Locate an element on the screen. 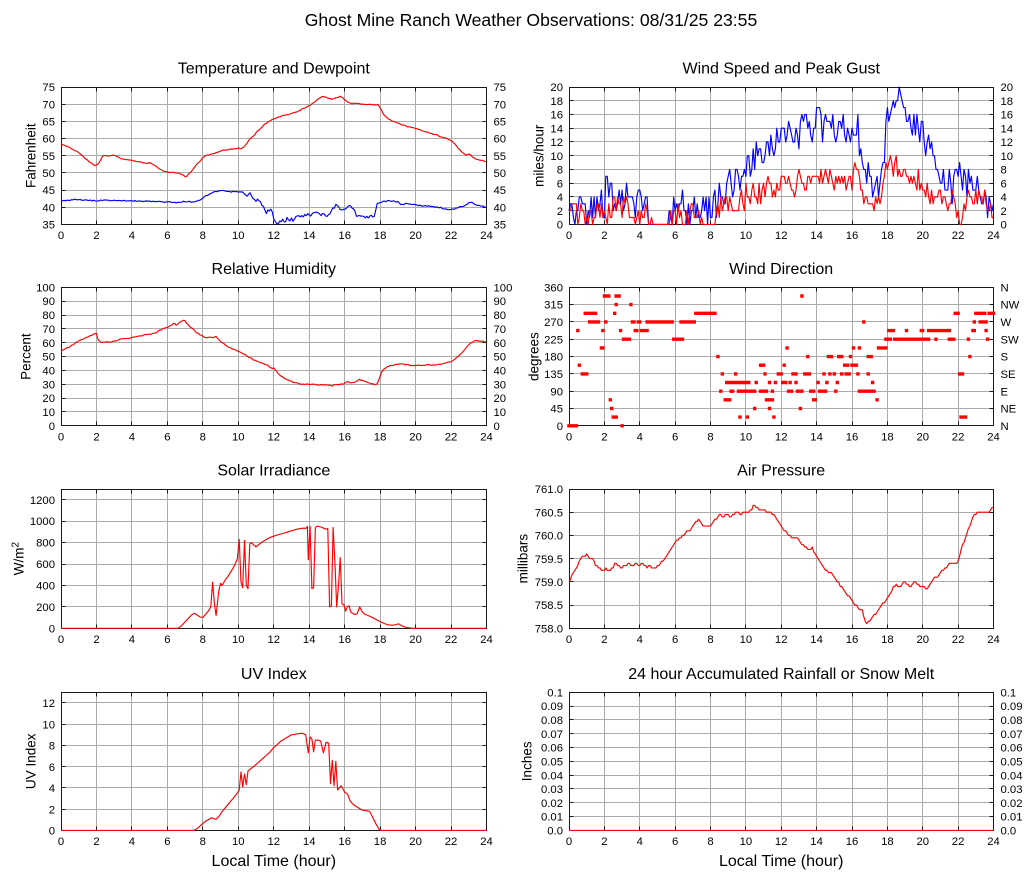 This screenshot has width=1027, height=883. svg-text: 45 is located at coordinates (48, 191).